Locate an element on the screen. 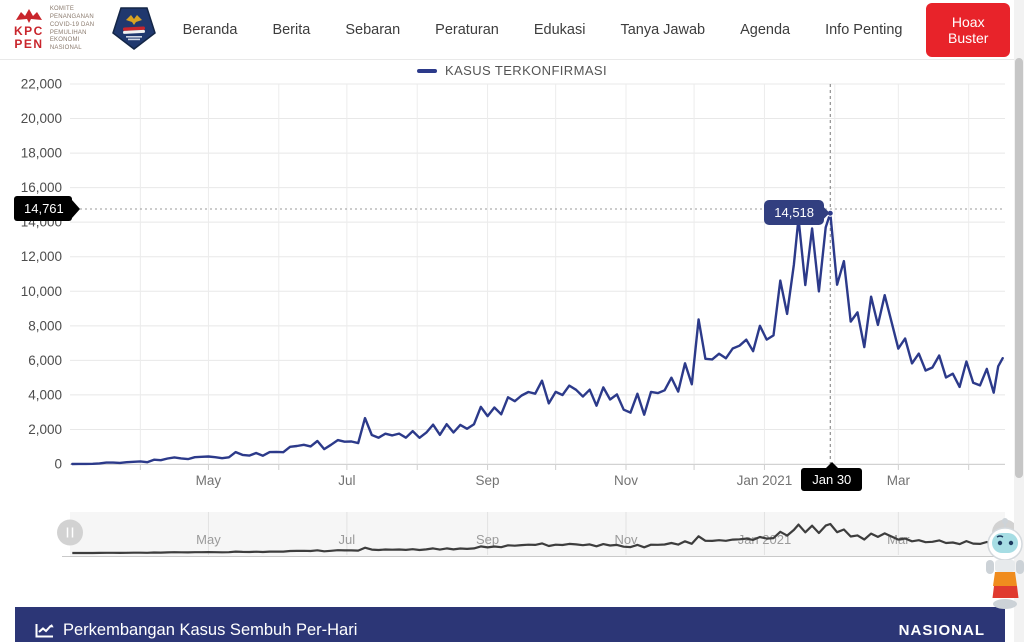  navigator-axis-label: May is located at coordinates (208, 539).